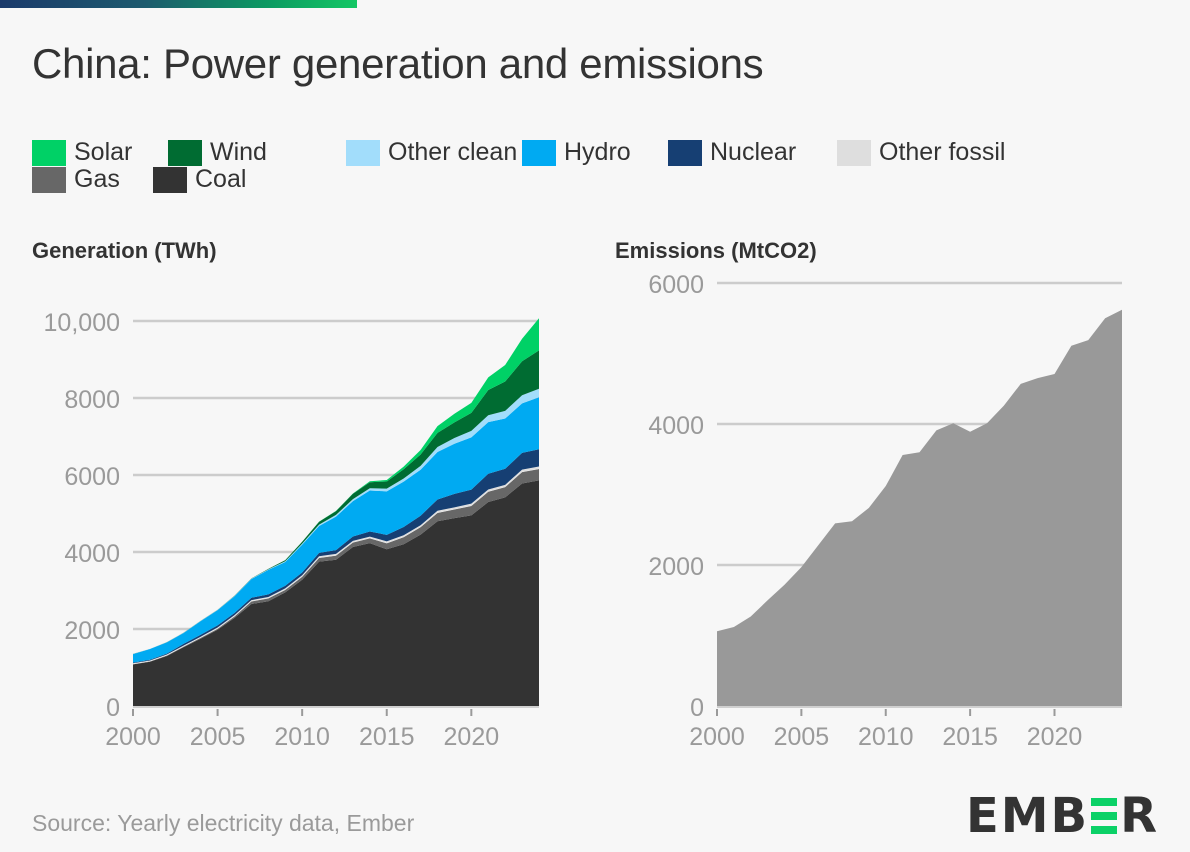 The height and width of the screenshot is (852, 1190). Describe the element at coordinates (942, 152) in the screenshot. I see `legend-label: Other fossil` at that location.